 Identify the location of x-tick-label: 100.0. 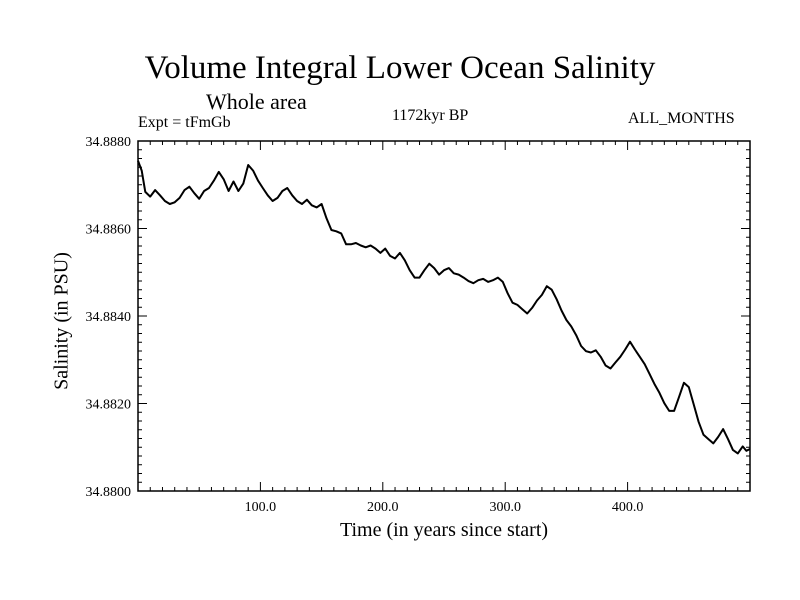
(261, 507).